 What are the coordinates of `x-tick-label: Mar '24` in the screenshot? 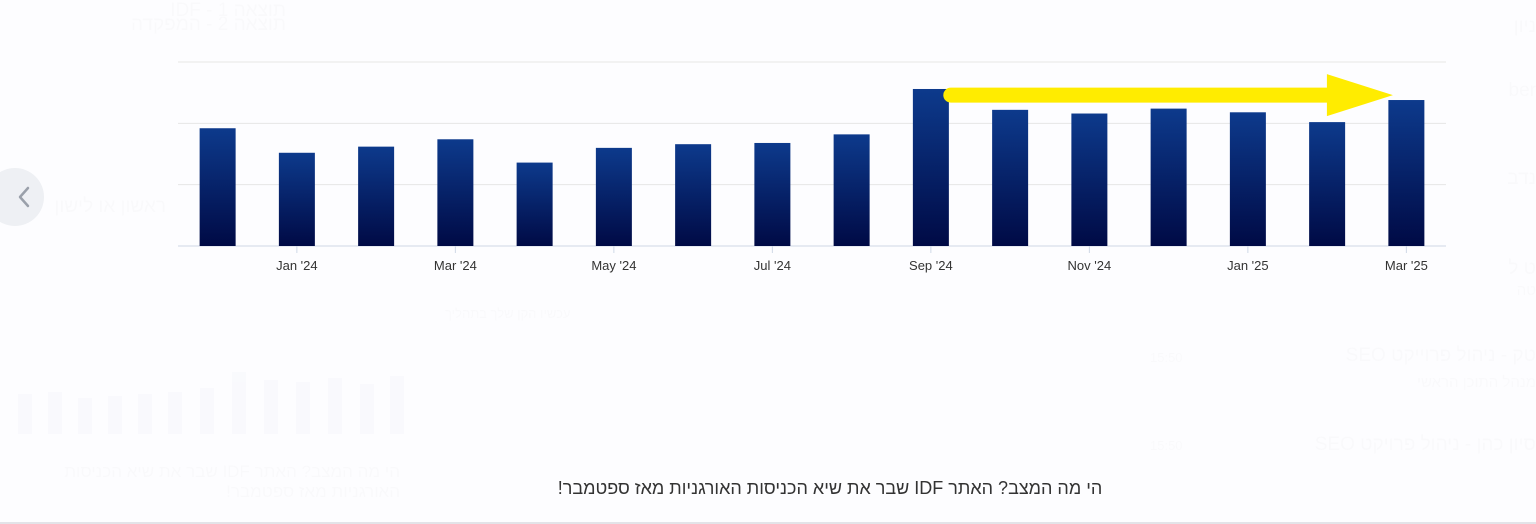 It's located at (455, 265).